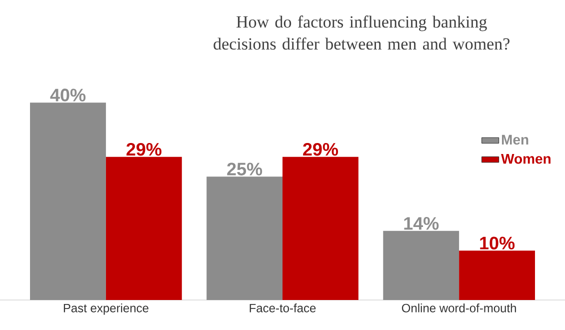 The height and width of the screenshot is (330, 565). What do you see at coordinates (515, 139) in the screenshot?
I see `legend-label: Men` at bounding box center [515, 139].